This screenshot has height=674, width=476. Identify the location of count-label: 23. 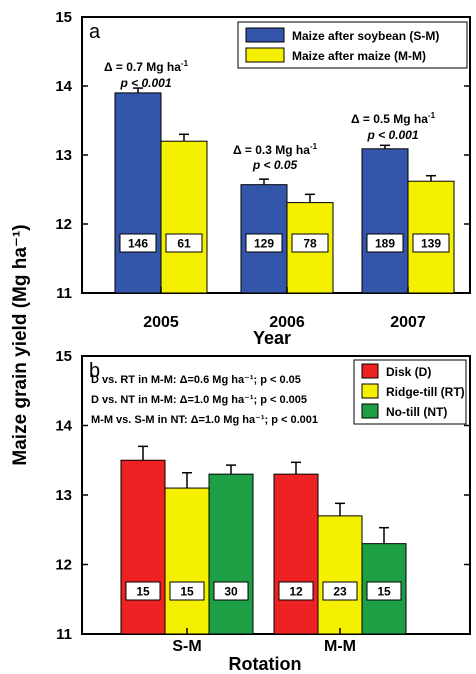
(340, 592).